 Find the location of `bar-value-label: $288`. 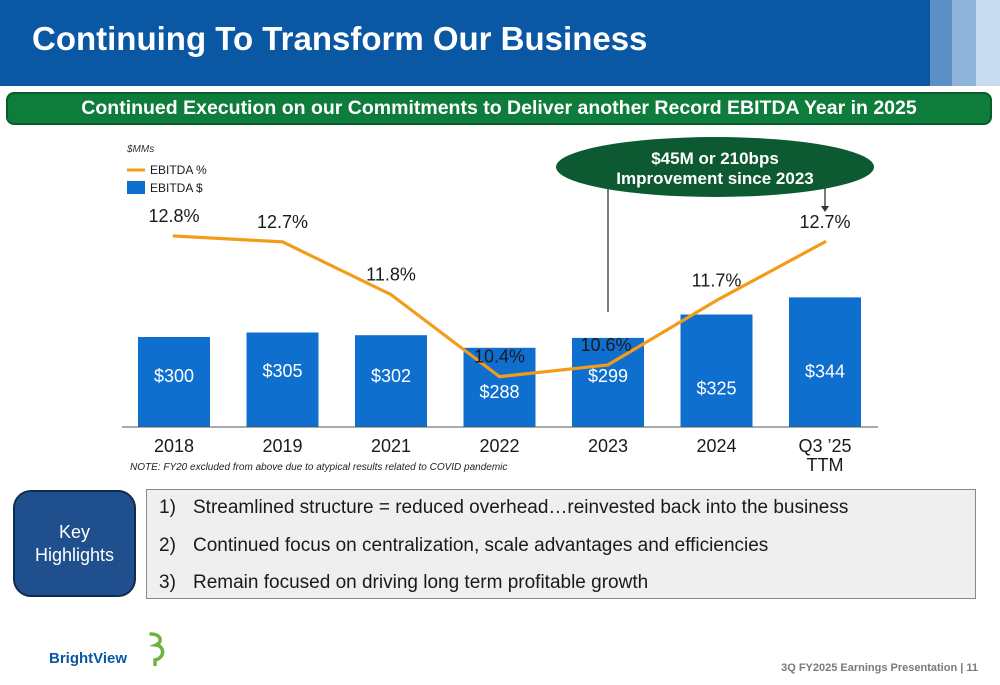

bar-value-label: $288 is located at coordinates (499, 392).